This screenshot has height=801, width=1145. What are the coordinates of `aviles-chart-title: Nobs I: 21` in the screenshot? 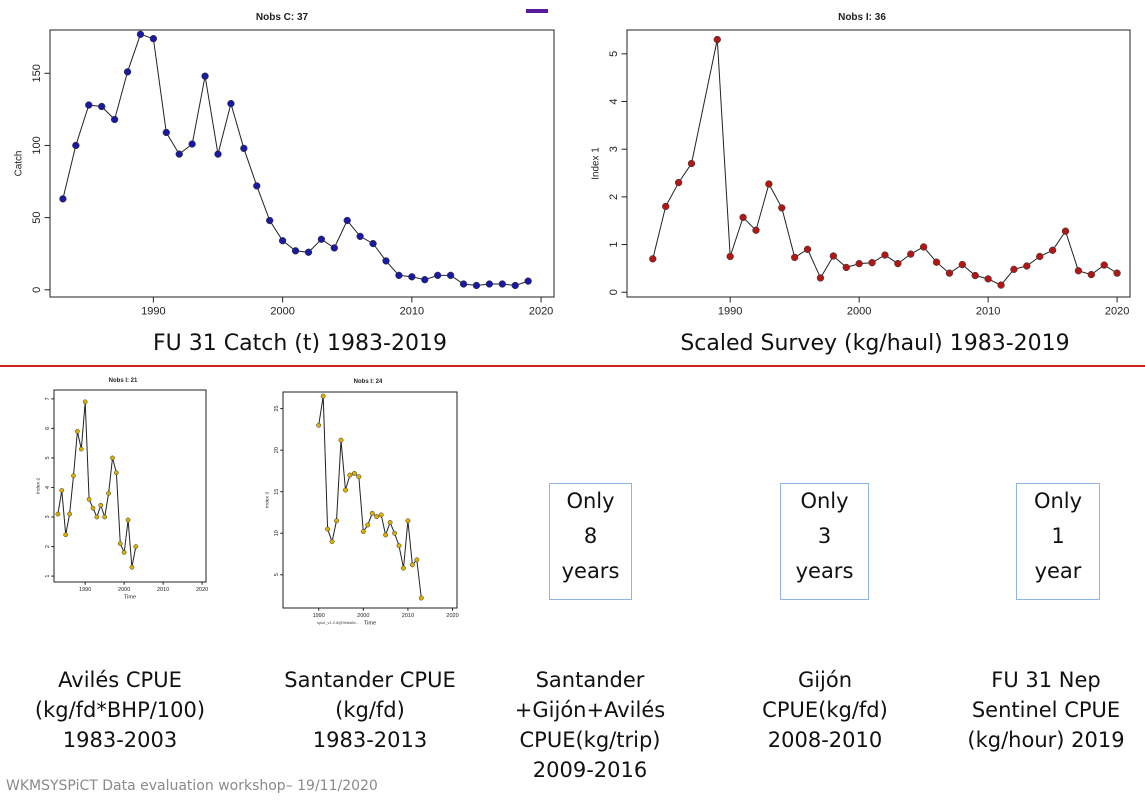 It's located at (123, 381).